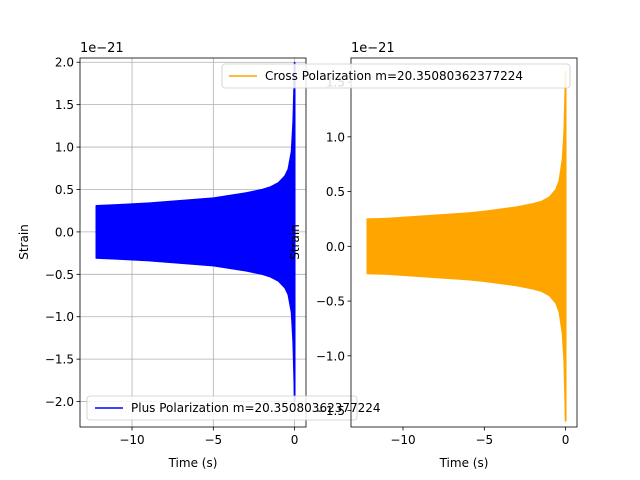 The width and height of the screenshot is (640, 480). Describe the element at coordinates (59, 402) in the screenshot. I see `y-tick-label: −2.0` at that location.